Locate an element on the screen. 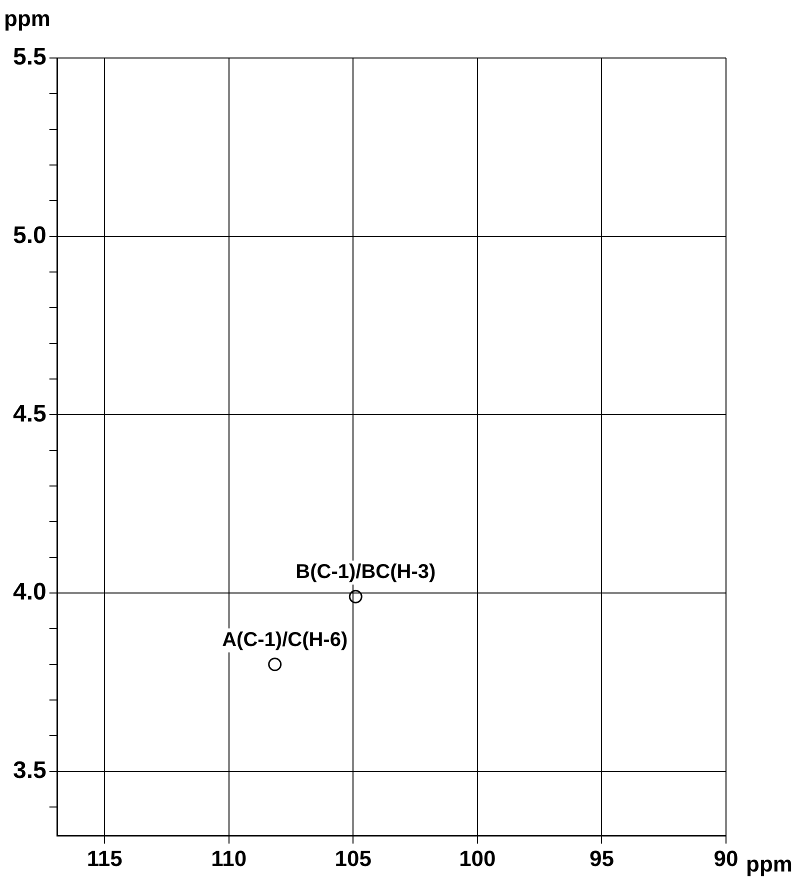 This screenshot has height=888, width=806. x-tick-label: 95 is located at coordinates (601, 858).